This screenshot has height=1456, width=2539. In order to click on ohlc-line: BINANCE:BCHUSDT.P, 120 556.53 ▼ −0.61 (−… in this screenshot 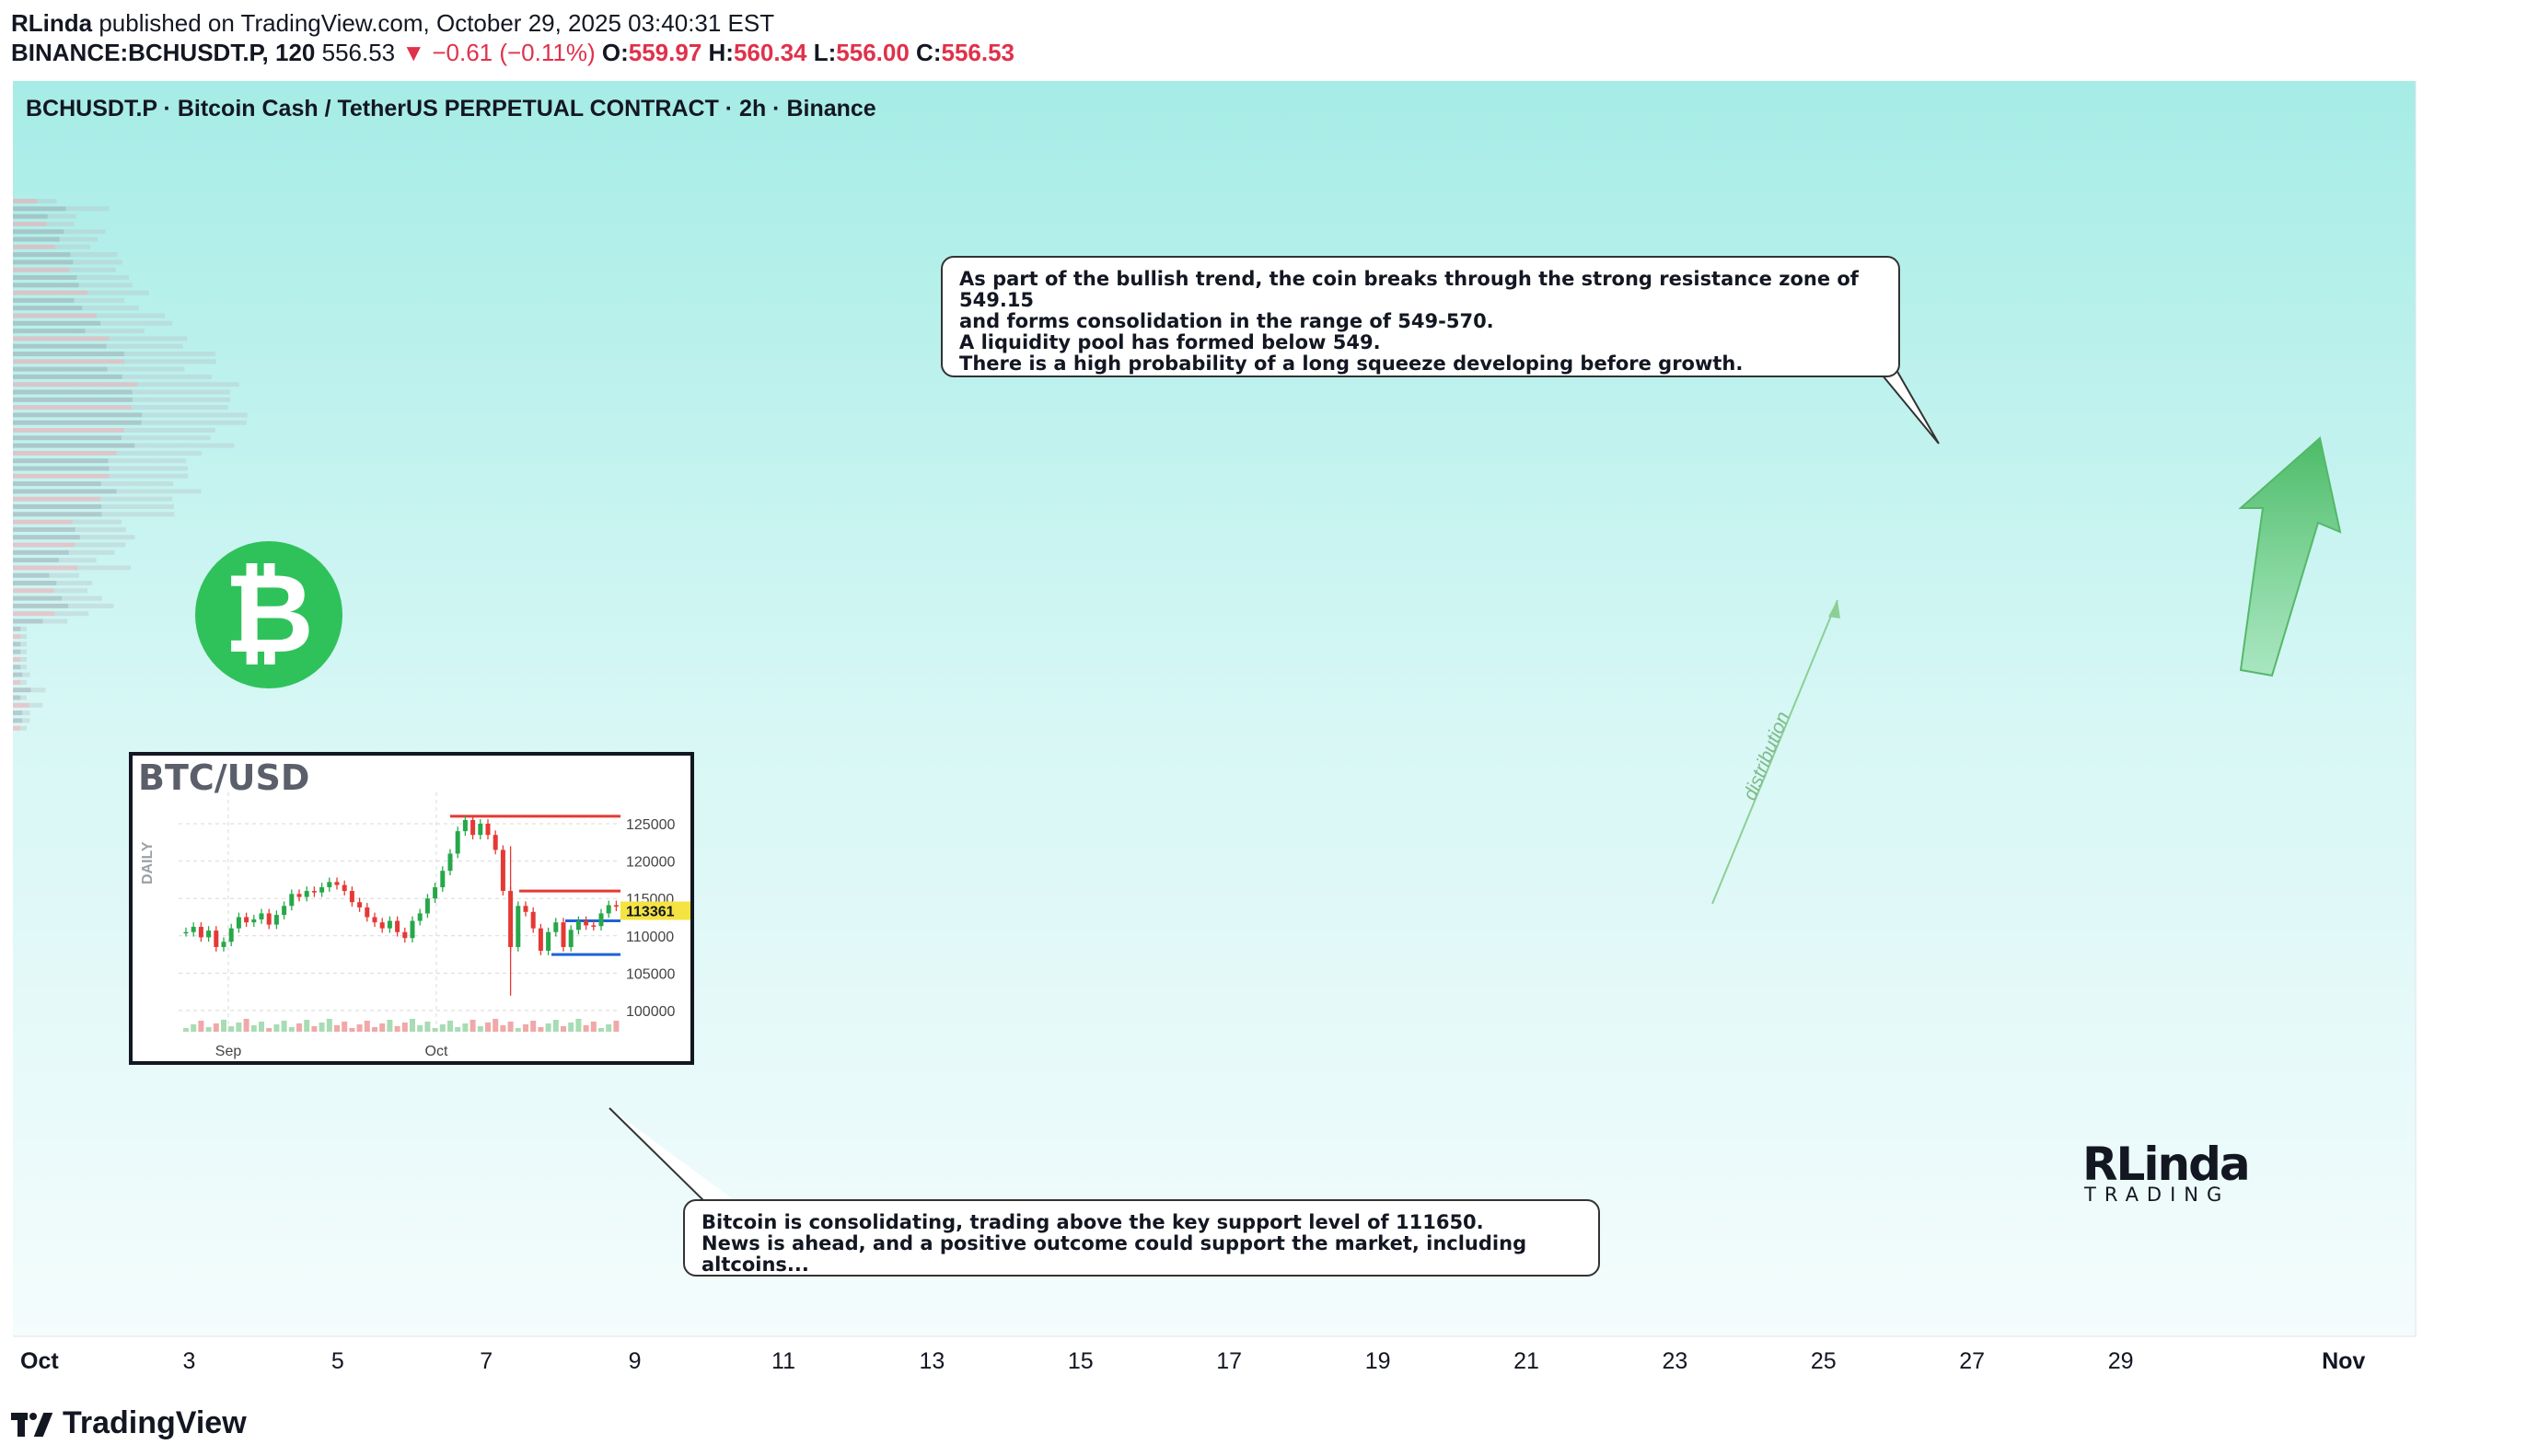, I will do `click(513, 53)`.